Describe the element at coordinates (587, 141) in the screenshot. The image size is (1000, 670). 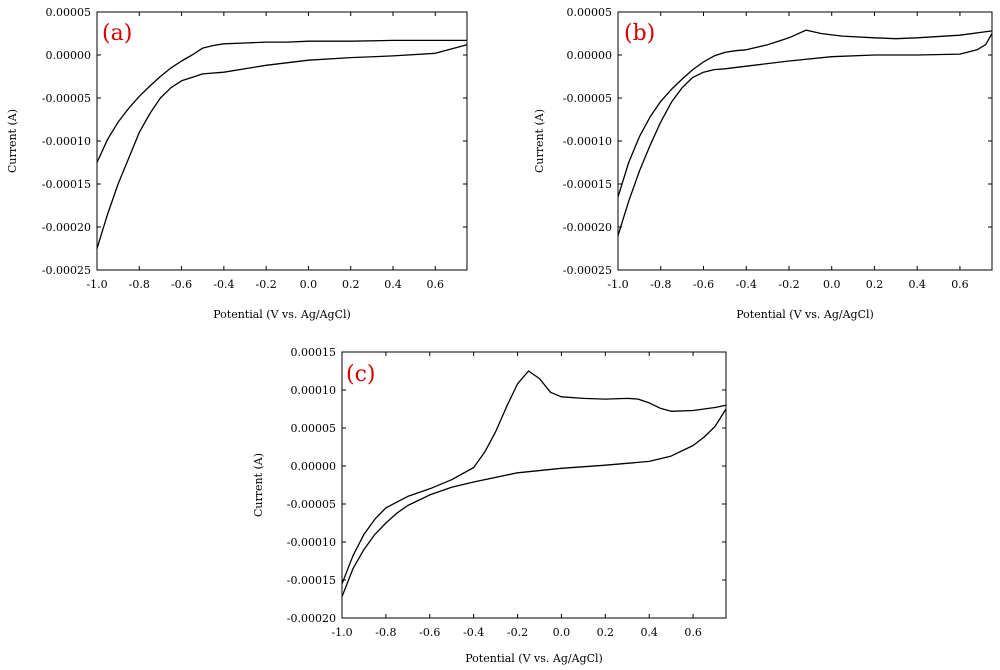
I see `y-tick-label-b: -0.00010` at that location.